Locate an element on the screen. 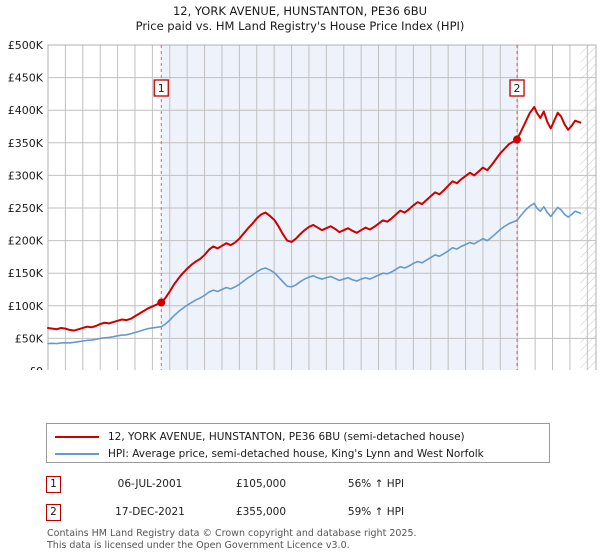  y-axis-tick-label: £450K is located at coordinates (26, 78).